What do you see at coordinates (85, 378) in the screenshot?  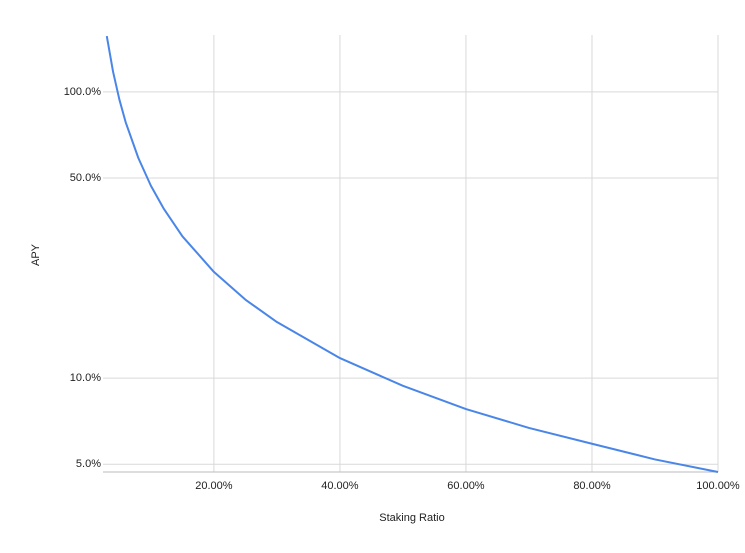 I see `y-tick-label: 10.0%` at bounding box center [85, 378].